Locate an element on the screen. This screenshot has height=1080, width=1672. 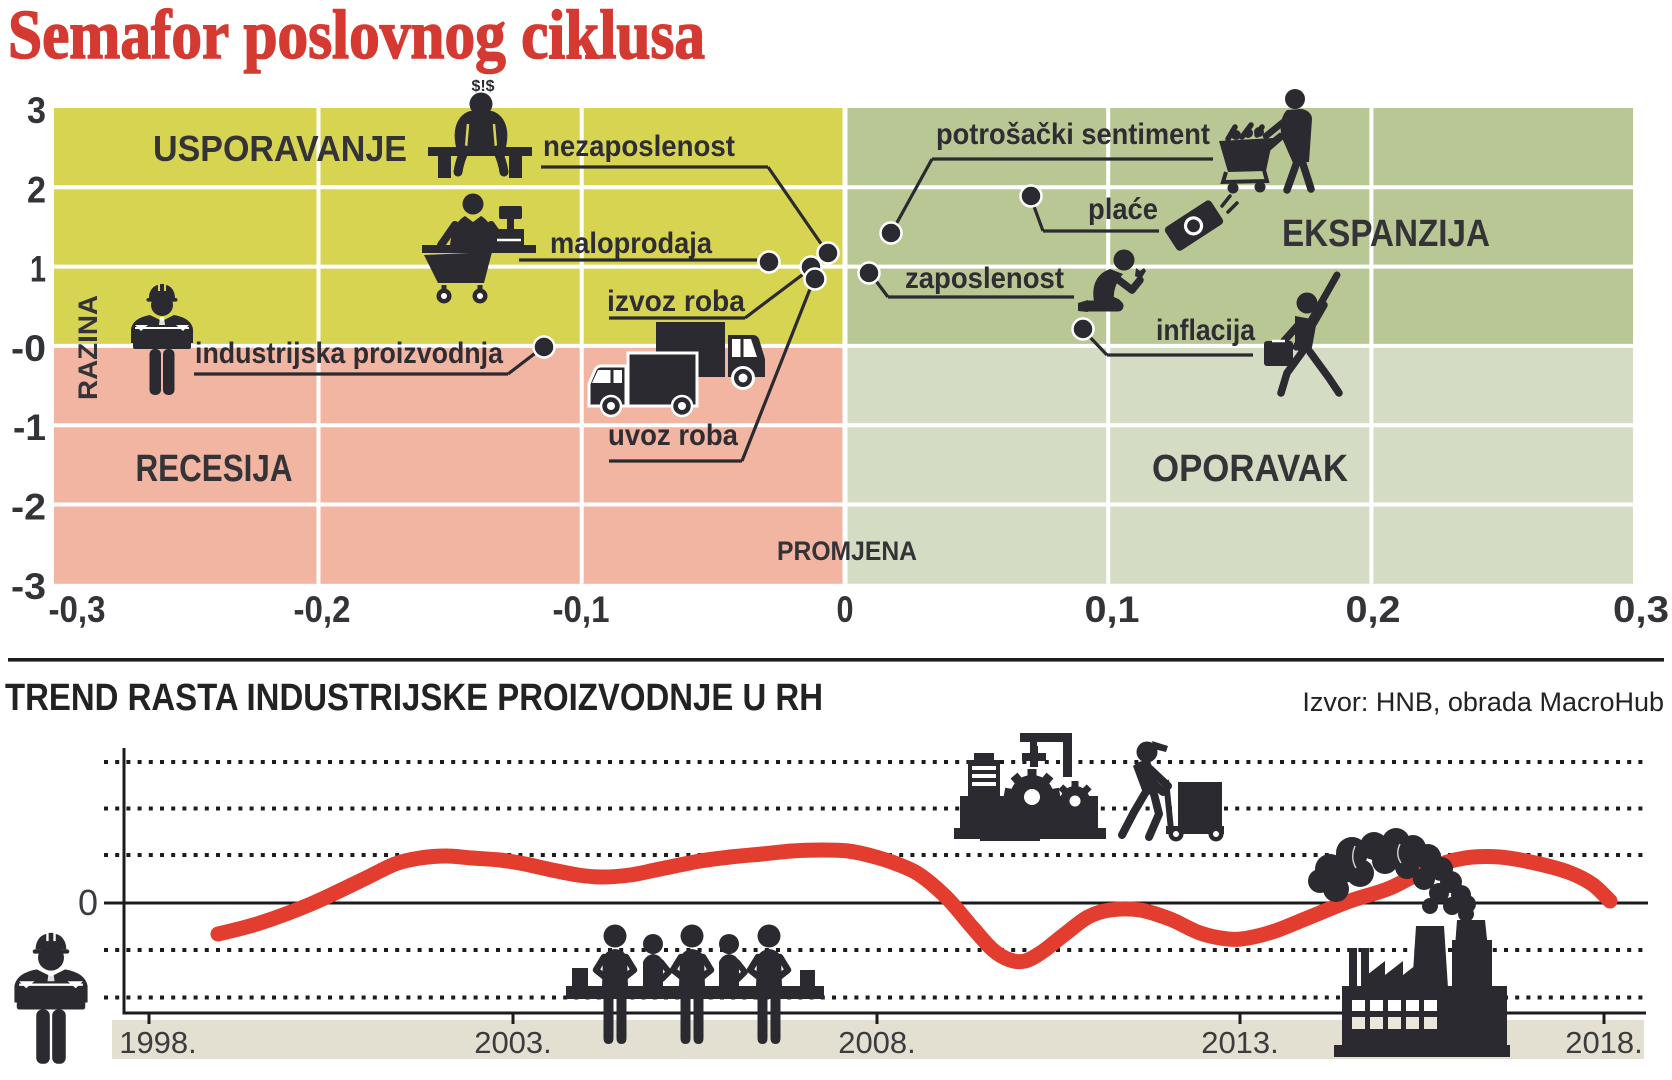
svg-text: EKSPANZIJA is located at coordinates (1386, 234).